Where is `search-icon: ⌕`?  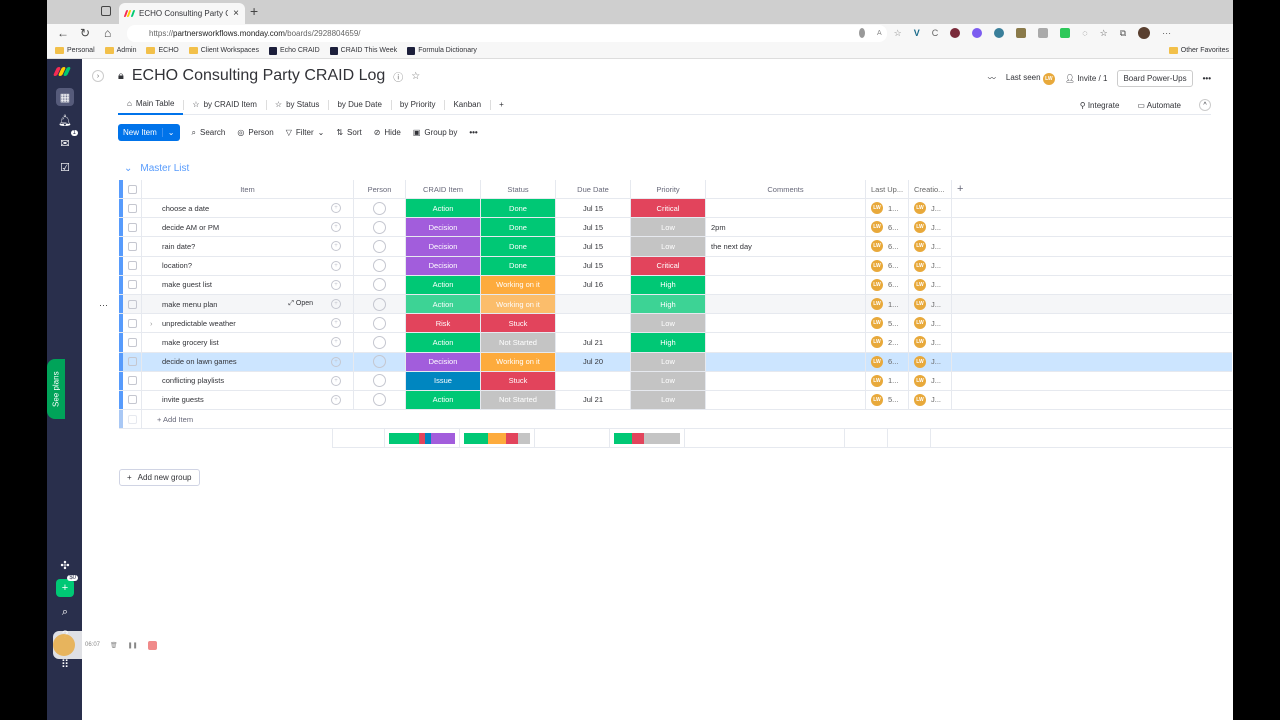 search-icon: ⌕ is located at coordinates (65, 611).